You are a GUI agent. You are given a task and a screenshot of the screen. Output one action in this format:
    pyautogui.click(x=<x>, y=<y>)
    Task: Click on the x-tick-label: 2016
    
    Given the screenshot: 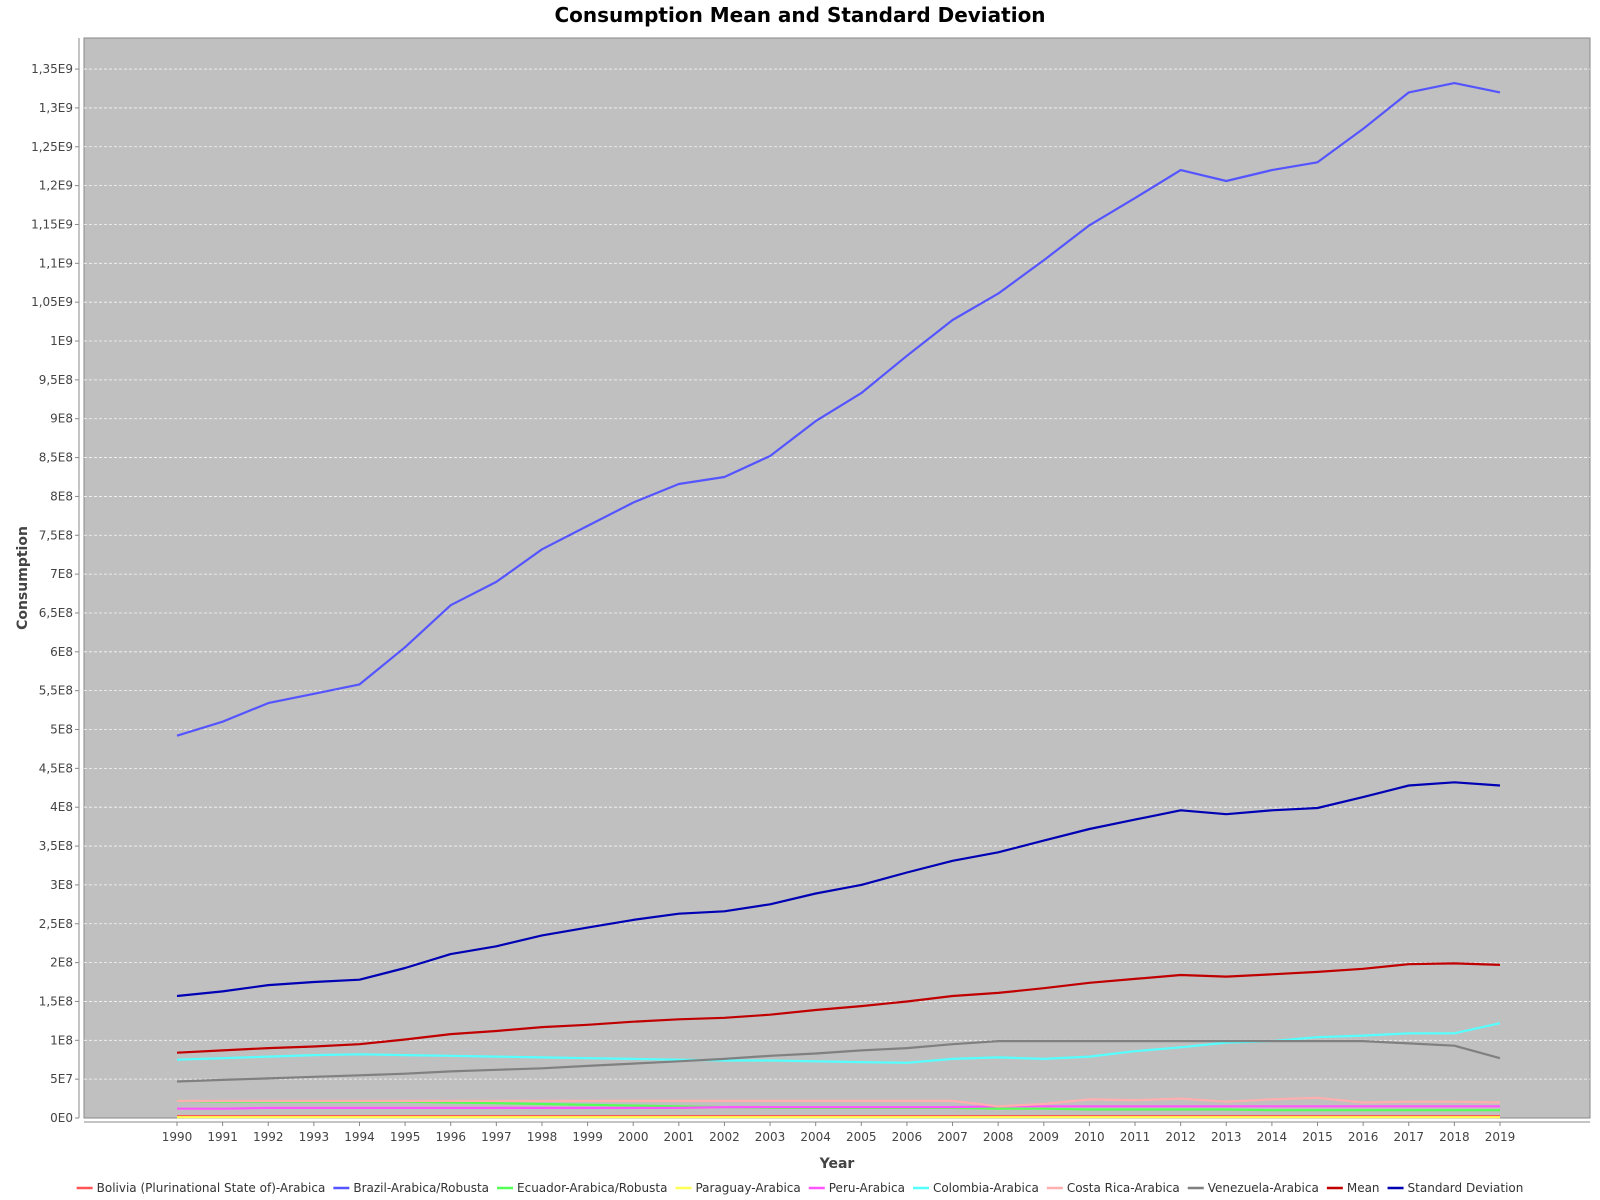 What is the action you would take?
    pyautogui.click(x=1363, y=1137)
    